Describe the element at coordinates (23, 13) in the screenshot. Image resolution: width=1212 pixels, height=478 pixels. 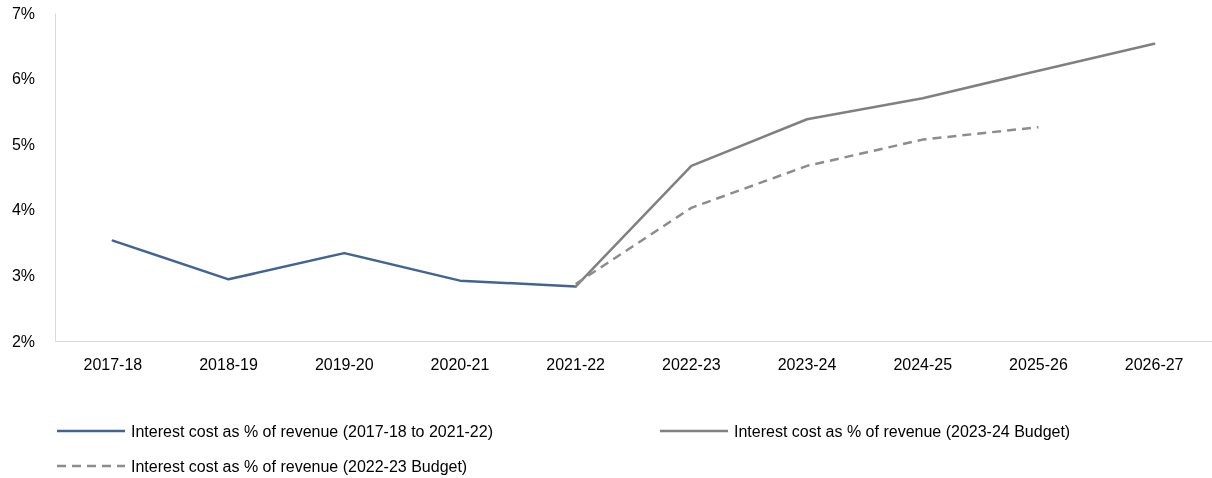
I see `y-tick-label: 7%` at that location.